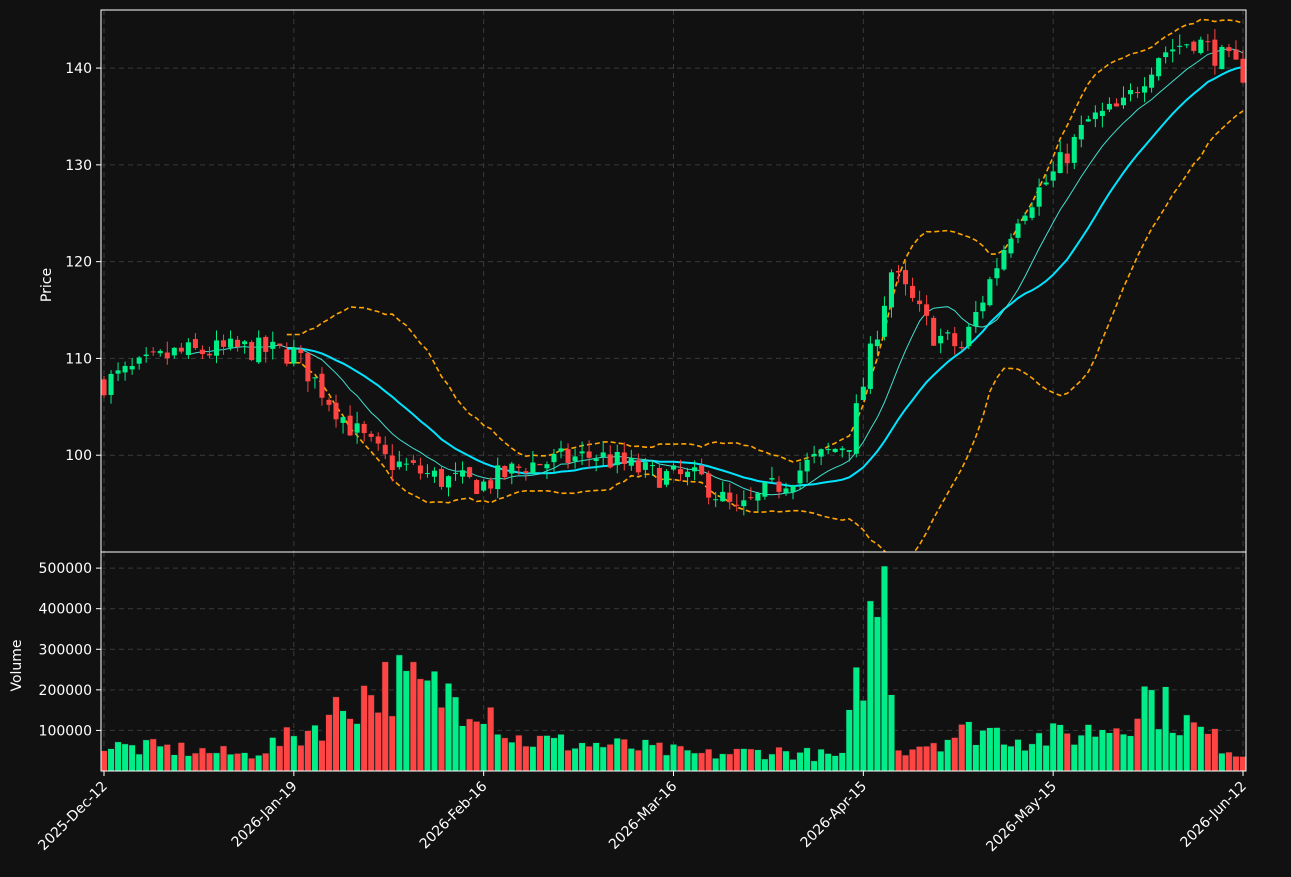 The height and width of the screenshot is (877, 1291). What do you see at coordinates (72, 816) in the screenshot?
I see `x-tick-label: 2025-Dec-12` at bounding box center [72, 816].